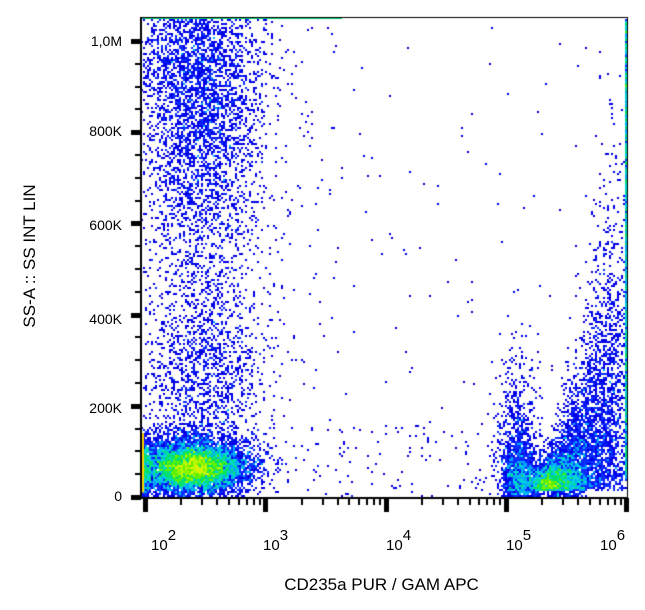 The width and height of the screenshot is (645, 610). Describe the element at coordinates (164, 540) in the screenshot. I see `x-tick-label: 10²` at that location.